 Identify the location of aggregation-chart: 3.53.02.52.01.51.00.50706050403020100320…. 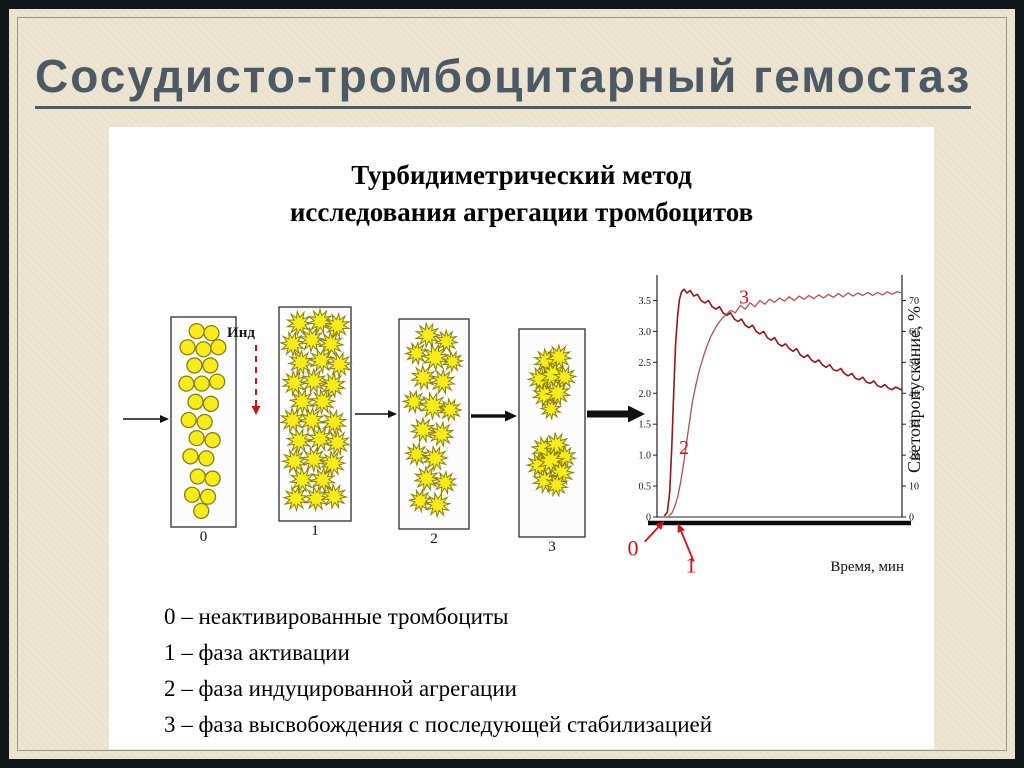
(773, 426).